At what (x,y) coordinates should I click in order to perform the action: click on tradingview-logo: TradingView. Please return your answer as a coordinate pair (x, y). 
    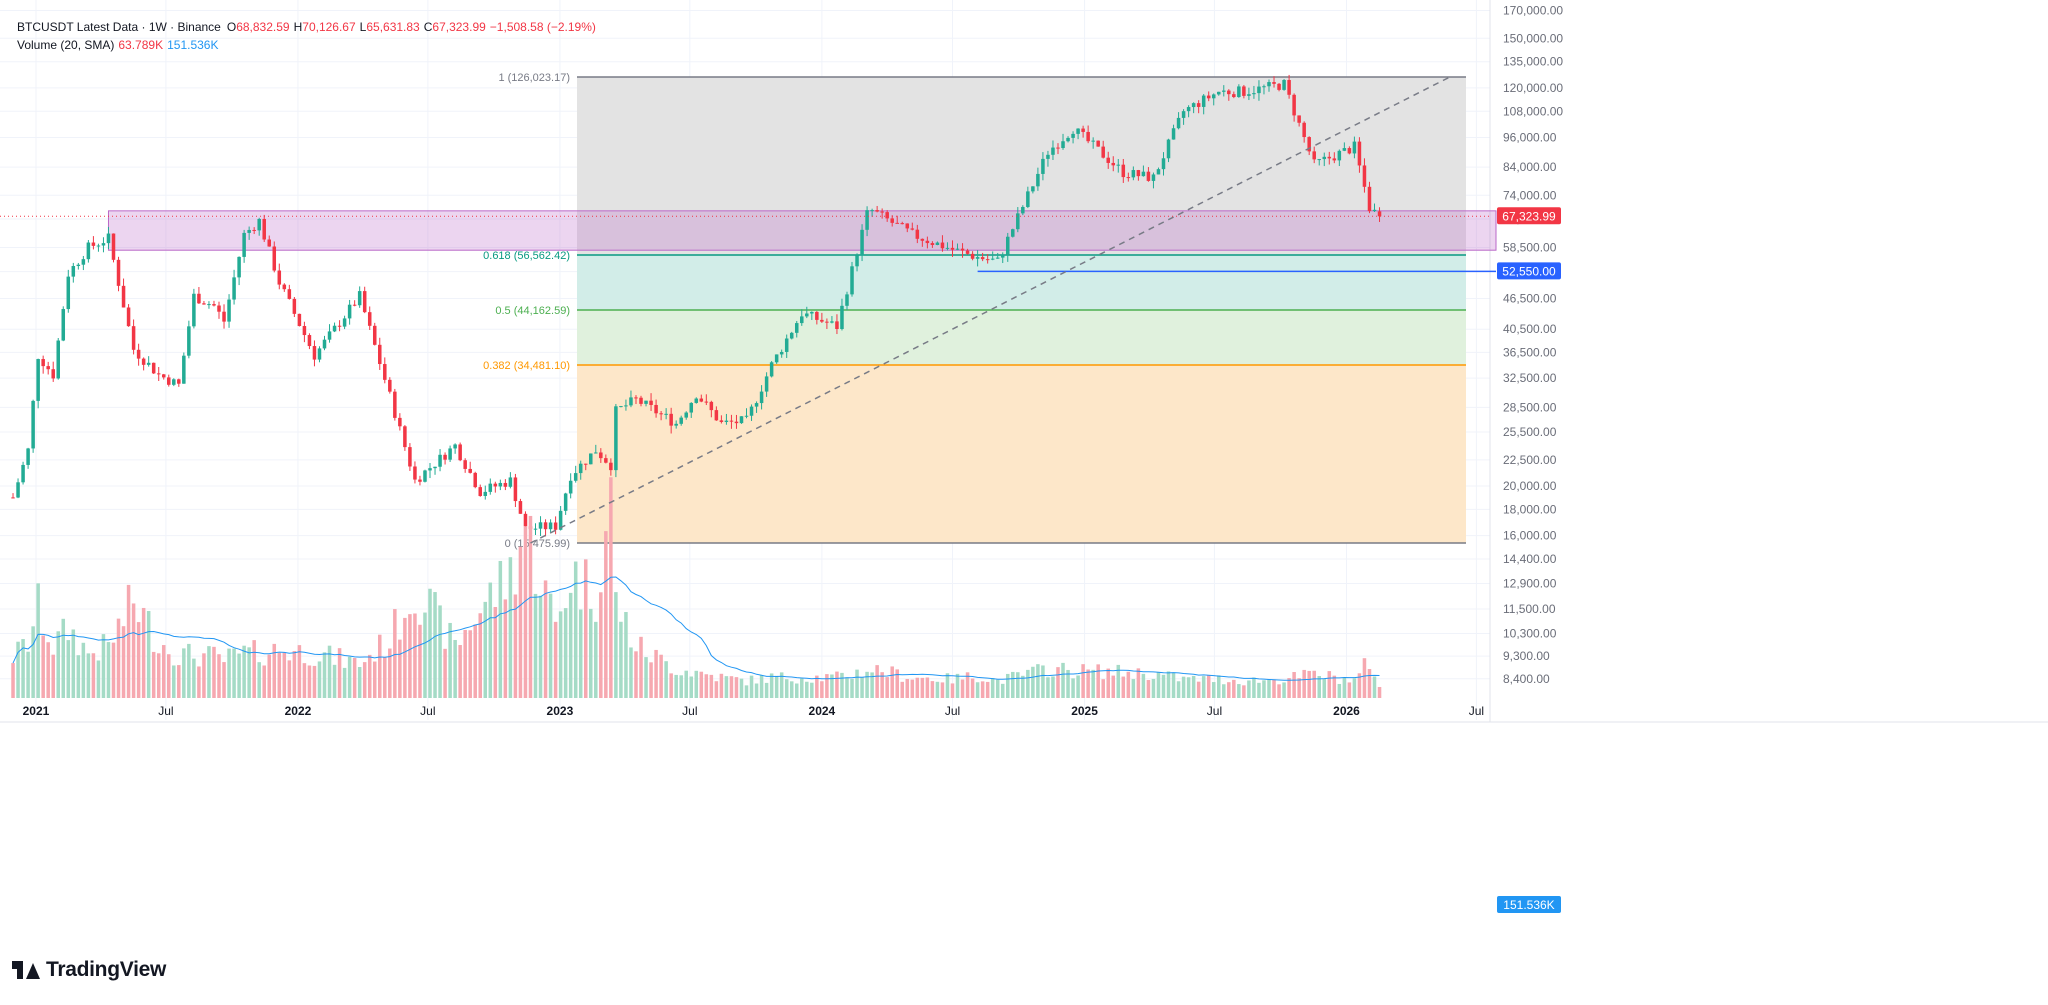
    Looking at the image, I should click on (89, 970).